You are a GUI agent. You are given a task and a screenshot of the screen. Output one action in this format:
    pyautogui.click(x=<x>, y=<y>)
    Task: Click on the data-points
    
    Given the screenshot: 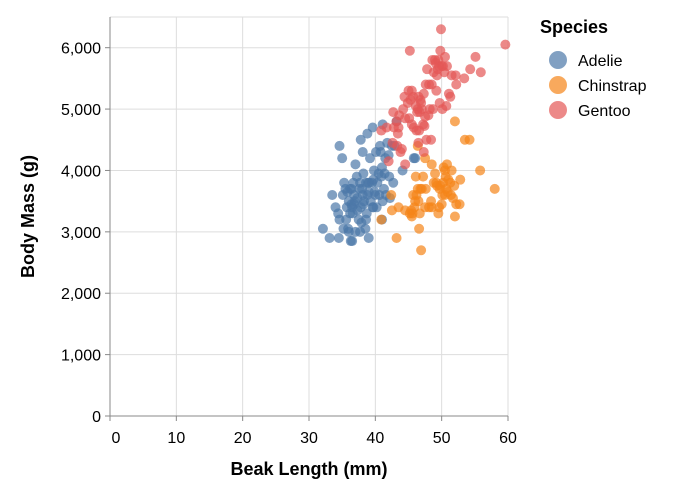 What is the action you would take?
    pyautogui.click(x=414, y=140)
    